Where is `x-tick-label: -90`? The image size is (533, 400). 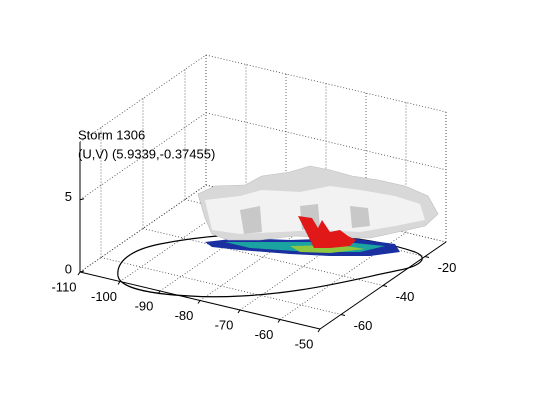
x-tick-label: -90 is located at coordinates (144, 305).